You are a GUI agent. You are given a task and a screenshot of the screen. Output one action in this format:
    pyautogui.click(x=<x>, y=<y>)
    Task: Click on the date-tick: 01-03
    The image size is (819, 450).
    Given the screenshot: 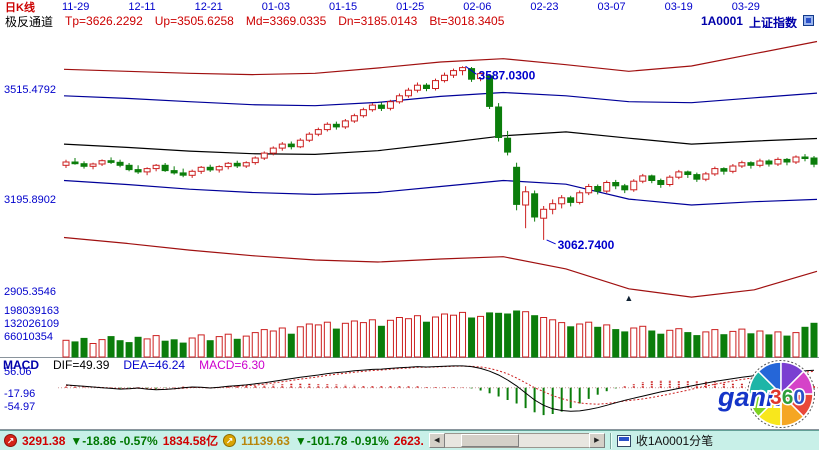 What is the action you would take?
    pyautogui.click(x=275, y=7)
    